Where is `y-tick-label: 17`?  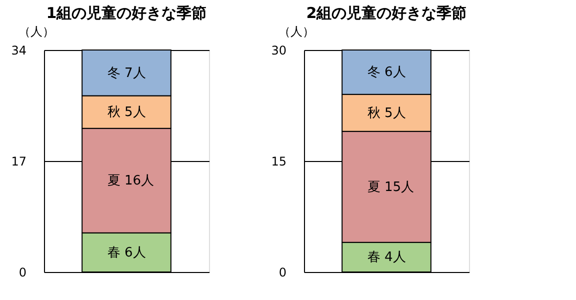
y-tick-label: 17 is located at coordinates (18, 161).